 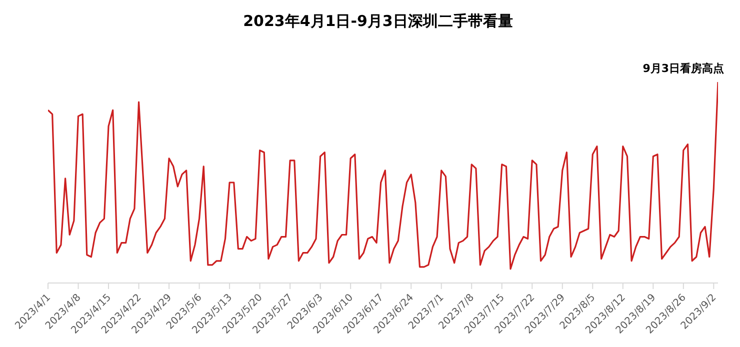 What do you see at coordinates (378, 21) in the screenshot?
I see `chart-title: 2023年4月1日-9月3日深圳二手带看量` at bounding box center [378, 21].